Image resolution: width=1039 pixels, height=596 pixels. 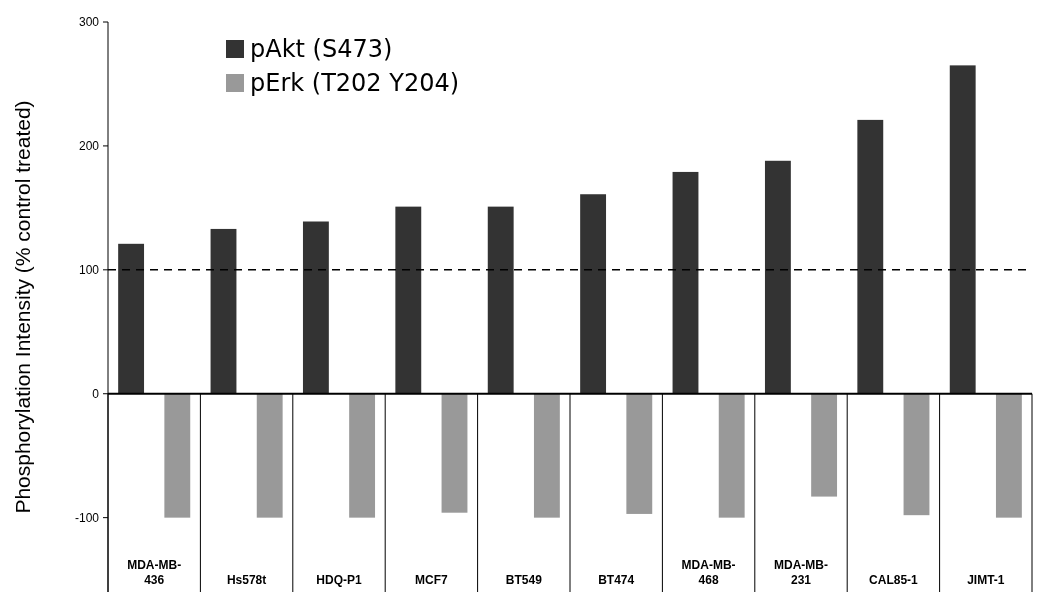 I want to click on x-tick-label: HDQ-P1, so click(x=339, y=580).